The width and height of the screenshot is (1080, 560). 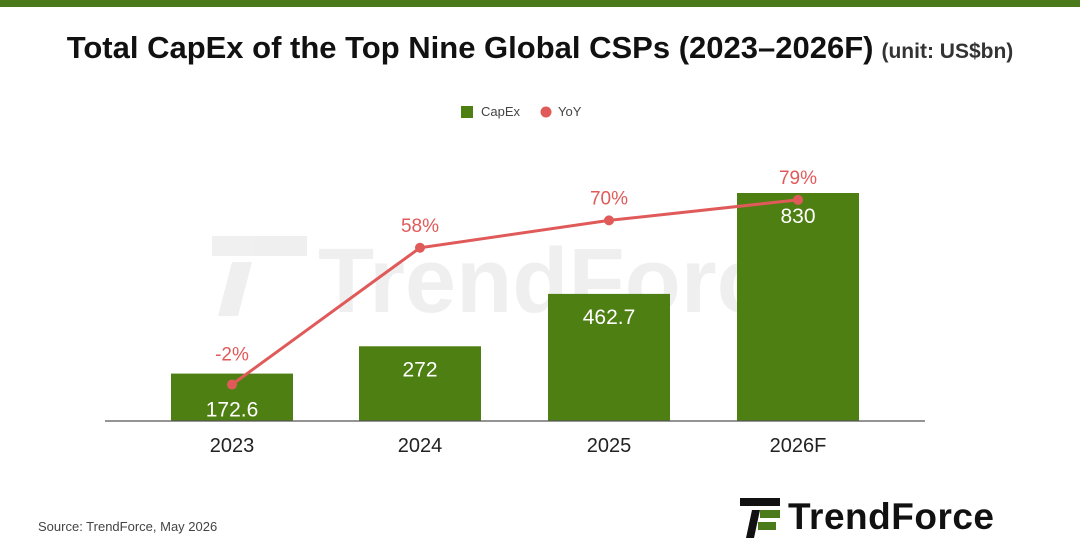 What do you see at coordinates (128, 526) in the screenshot?
I see `source-note: Source: TrendForce, May 2026` at bounding box center [128, 526].